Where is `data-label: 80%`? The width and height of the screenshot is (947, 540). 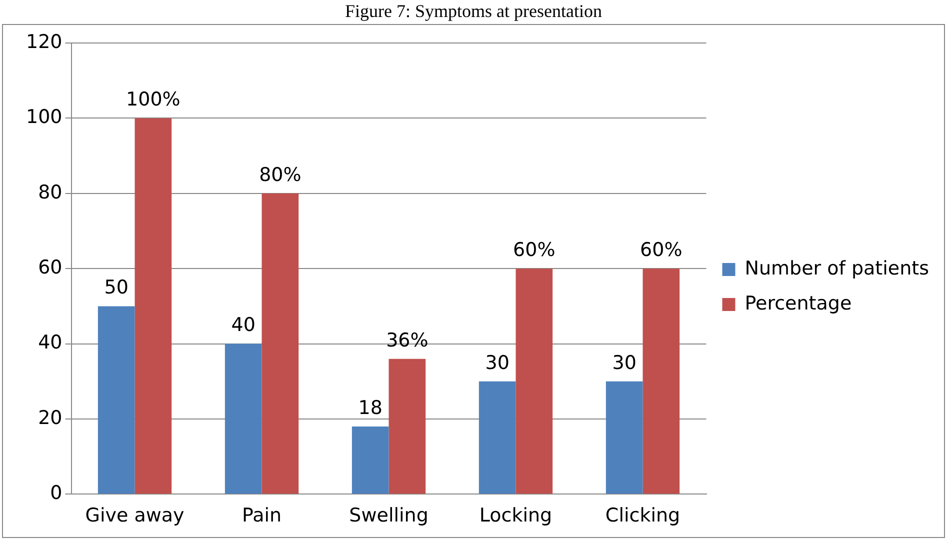 data-label: 80% is located at coordinates (280, 175).